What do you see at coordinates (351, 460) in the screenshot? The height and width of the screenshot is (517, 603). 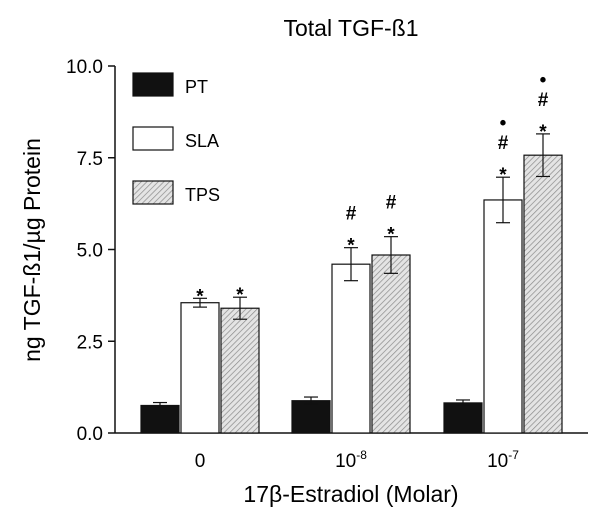 I see `x-tick-label: 10⁻⁸` at bounding box center [351, 460].